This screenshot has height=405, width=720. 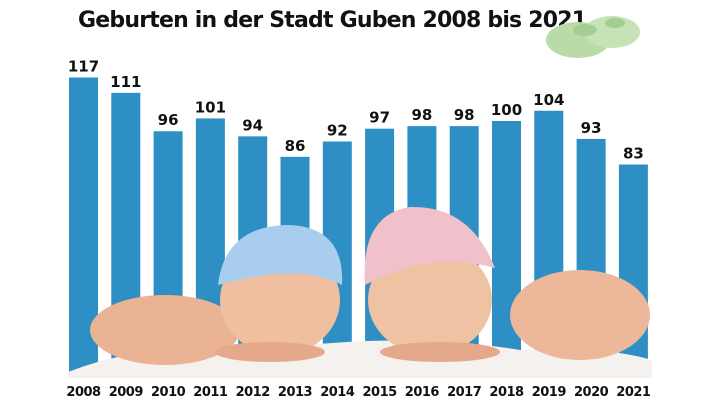 What do you see at coordinates (280, 255) in the screenshot?
I see `blue-hat` at bounding box center [280, 255].